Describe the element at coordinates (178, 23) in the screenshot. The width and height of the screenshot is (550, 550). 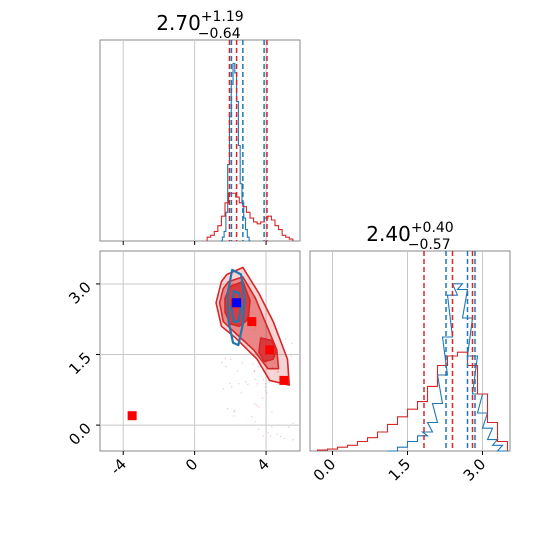
I see `title-value: 2.70` at that location.